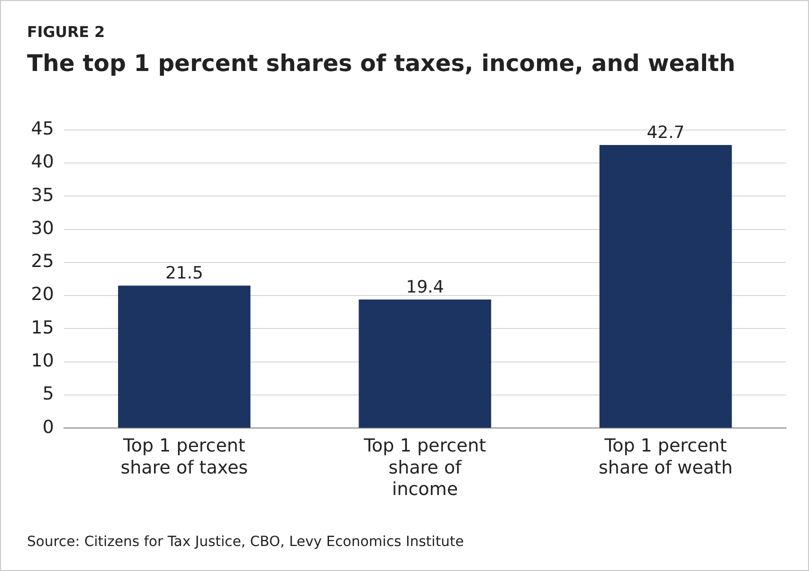  I want to click on chart-title: The top 1 percent shares of taxes, income, and wealth, so click(381, 64).